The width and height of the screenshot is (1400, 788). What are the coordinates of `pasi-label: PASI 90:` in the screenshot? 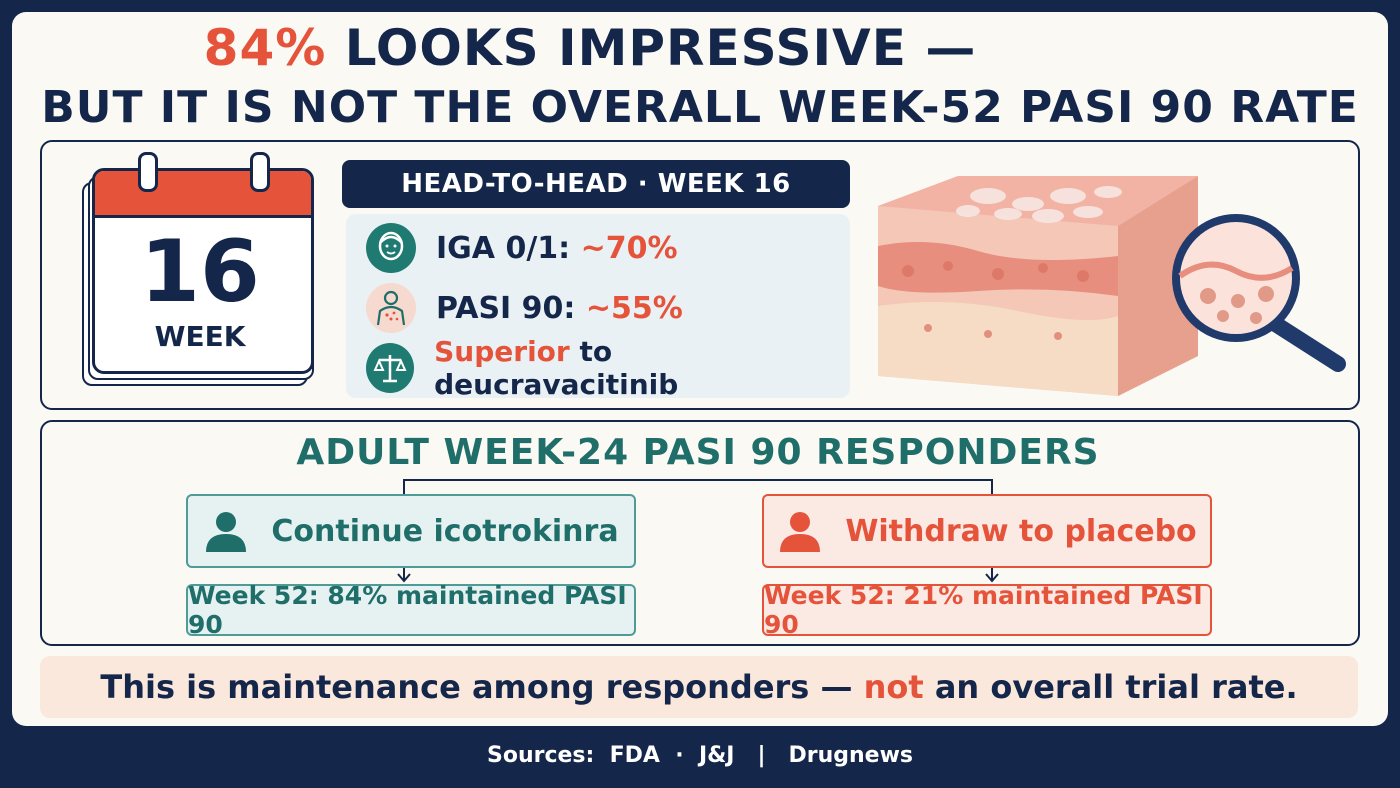 It's located at (511, 308).